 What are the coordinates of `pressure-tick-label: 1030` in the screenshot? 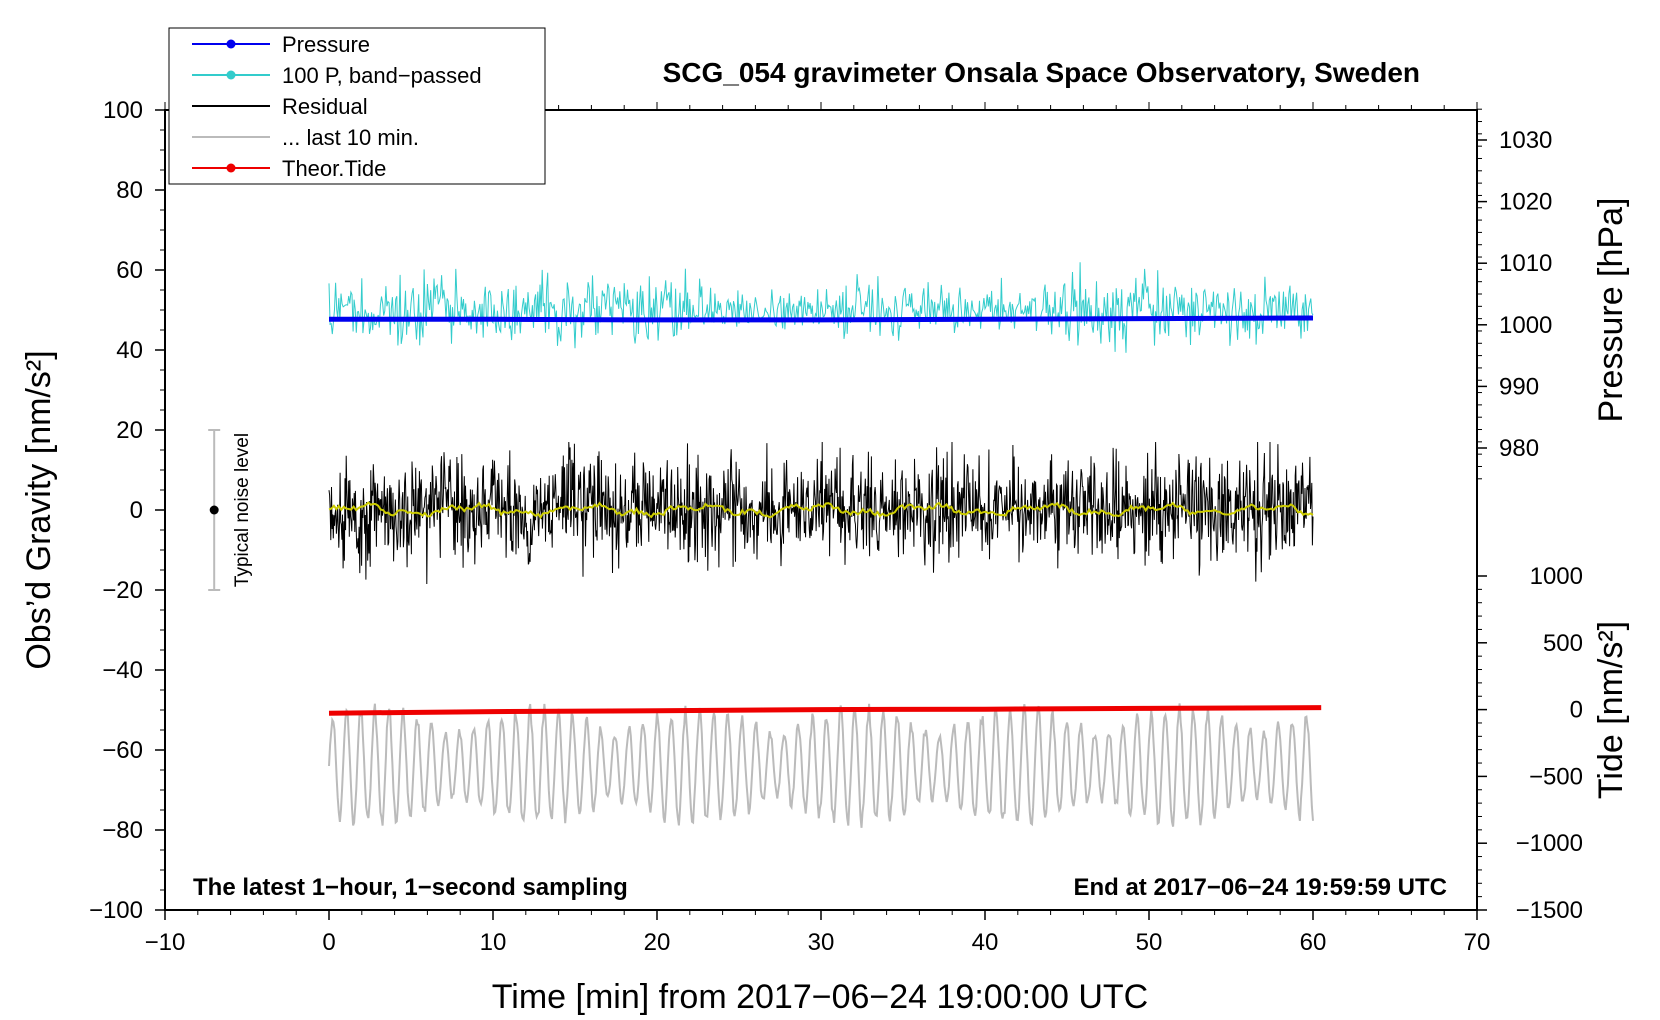 It's located at (1525, 140).